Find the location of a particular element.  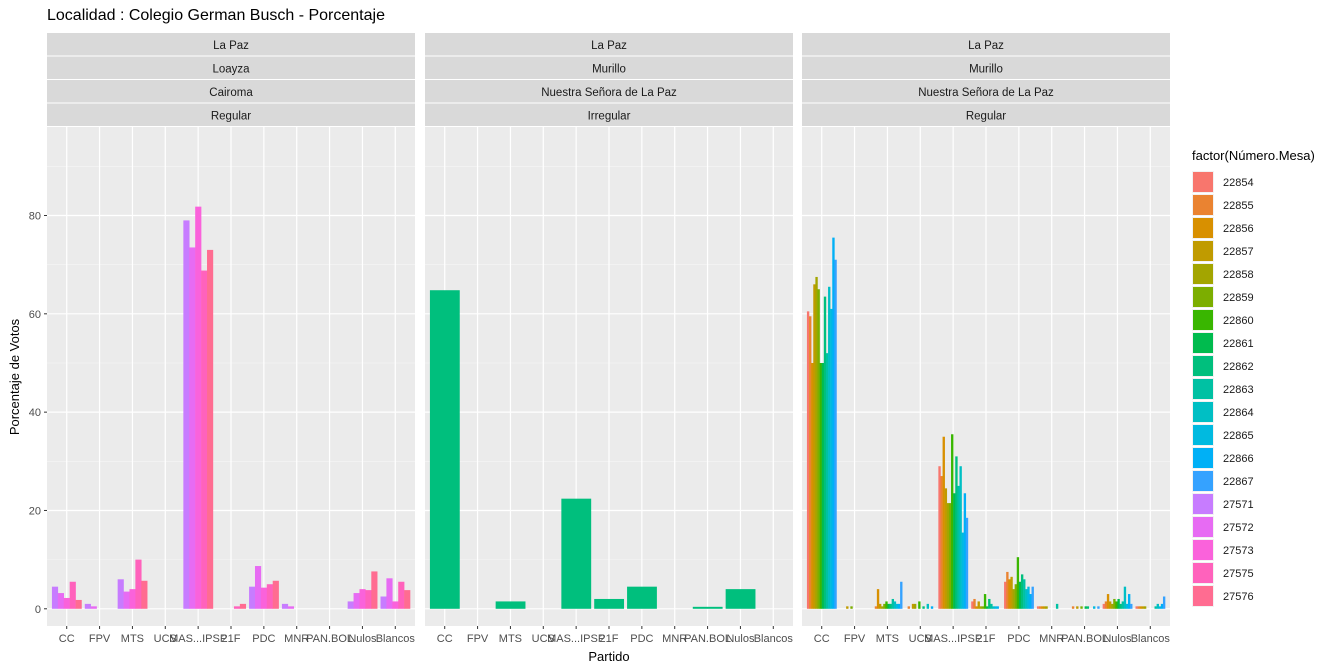

y-axis: 0 20 40 60 80 is located at coordinates (38, 413).